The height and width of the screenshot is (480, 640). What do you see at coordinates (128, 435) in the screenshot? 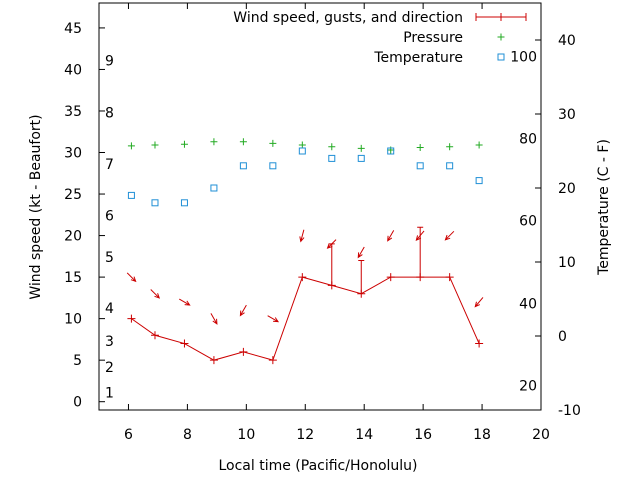
I see `x-tick-label: 6` at bounding box center [128, 435].